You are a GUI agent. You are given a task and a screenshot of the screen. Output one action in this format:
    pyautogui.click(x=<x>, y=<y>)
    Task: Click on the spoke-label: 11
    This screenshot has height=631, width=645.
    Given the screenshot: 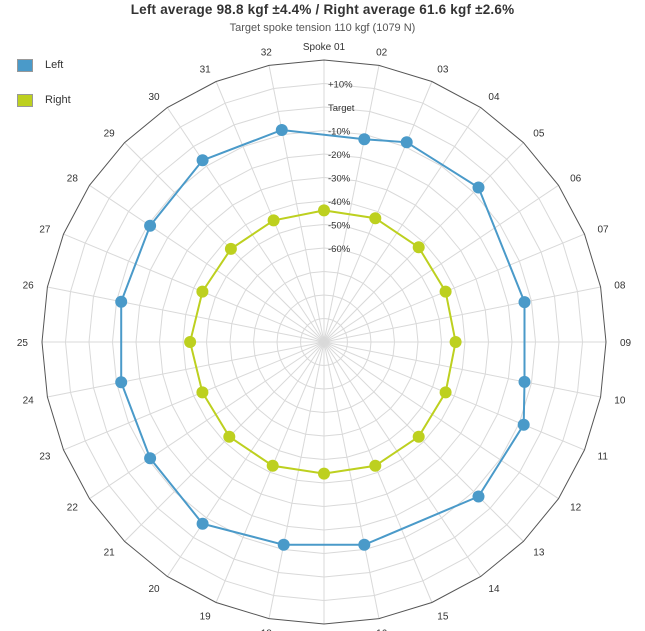 What is the action you would take?
    pyautogui.click(x=603, y=456)
    